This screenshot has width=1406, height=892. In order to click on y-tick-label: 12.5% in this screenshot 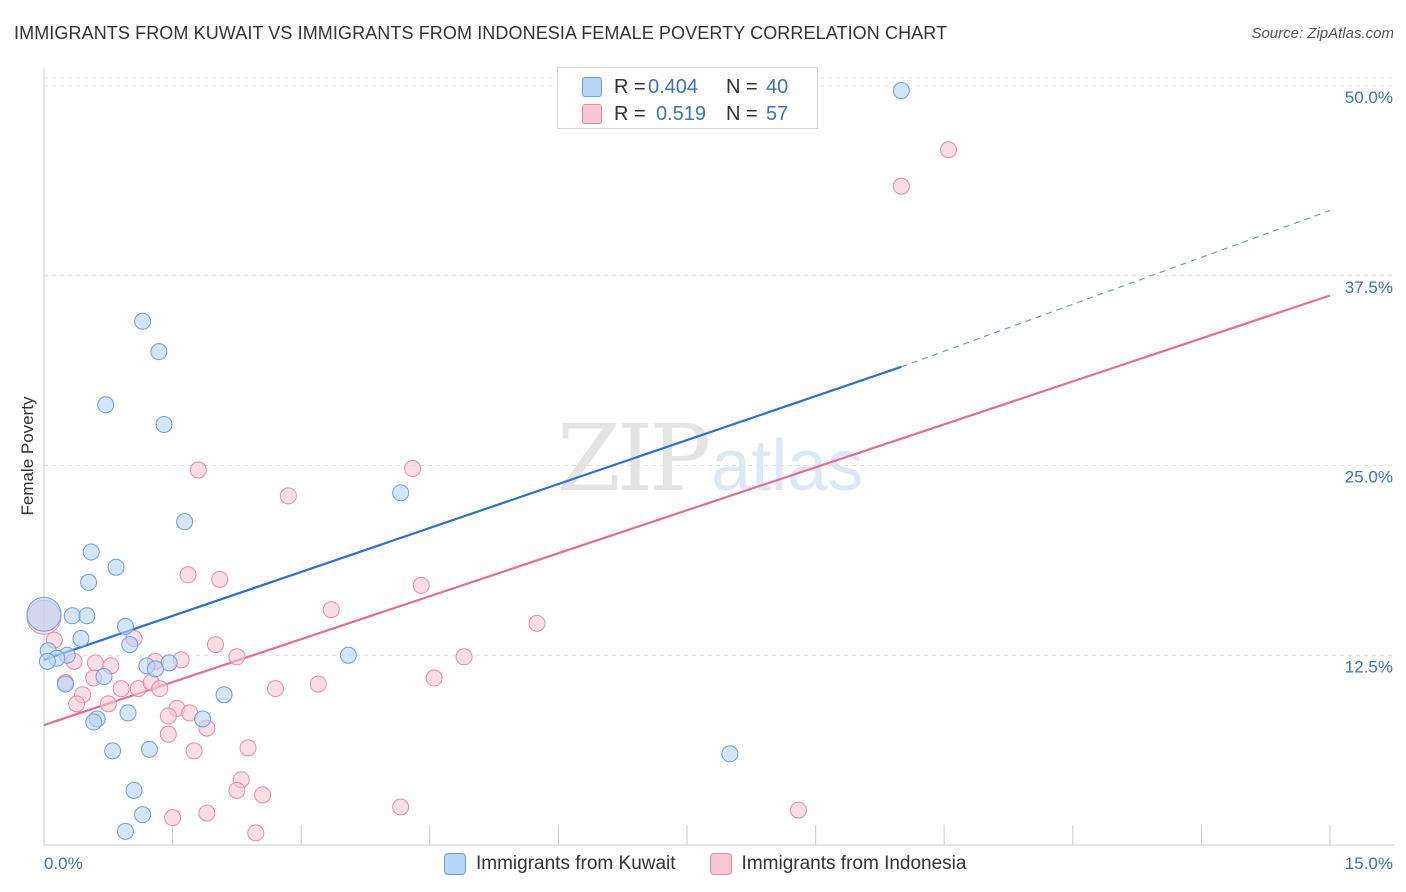, I will do `click(1369, 666)`.